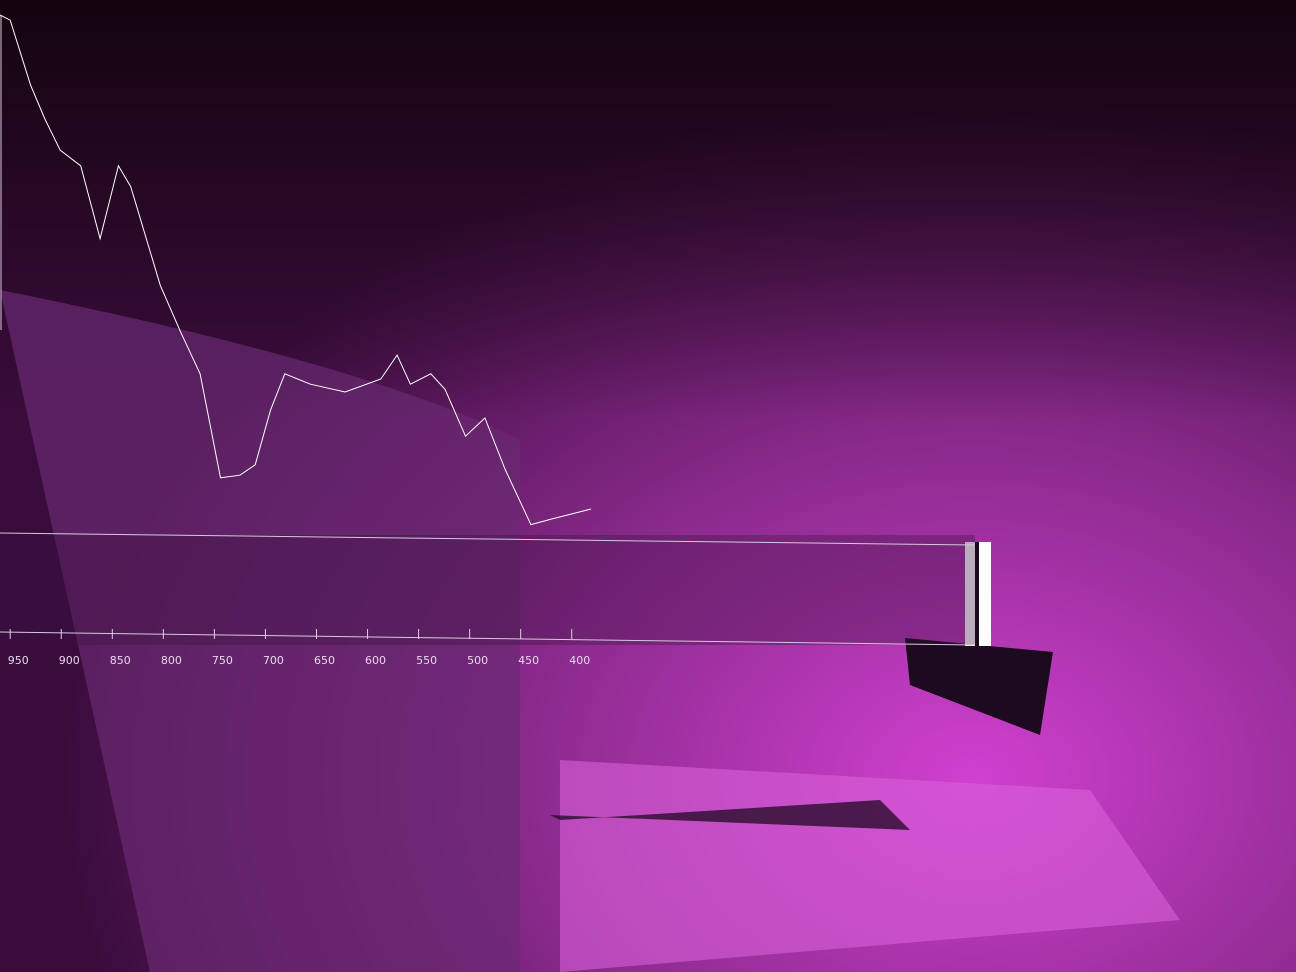 The image size is (1296, 972). I want to click on x-tick-label: 900, so click(69, 660).